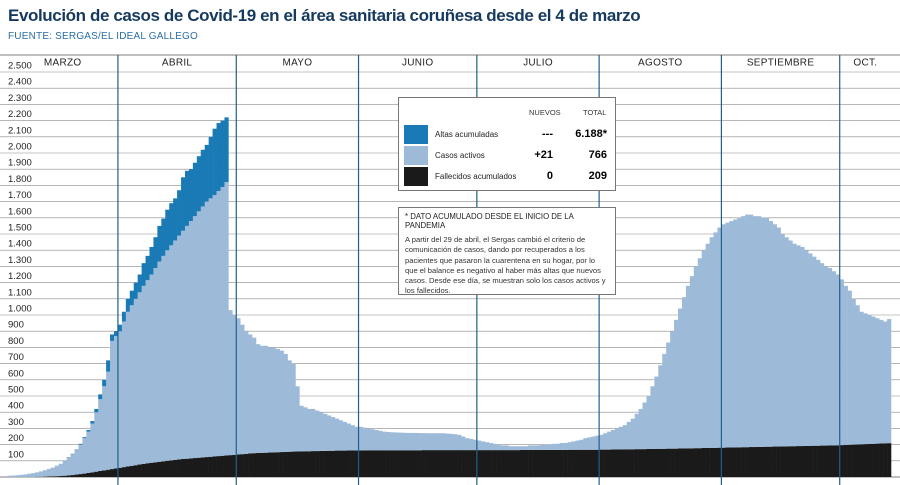 Image resolution: width=900 pixels, height=485 pixels. Describe the element at coordinates (865, 63) in the screenshot. I see `month-label: OCT.` at that location.